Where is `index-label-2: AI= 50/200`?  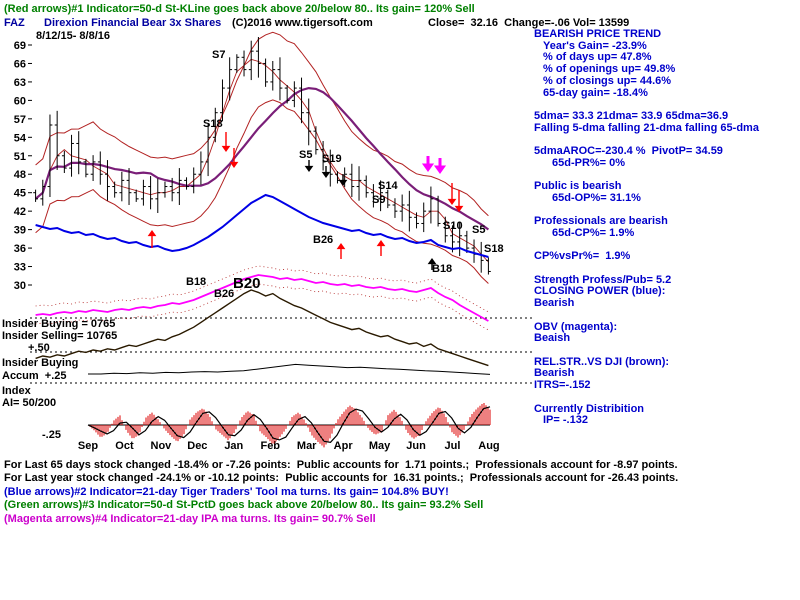
index-label-2: AI= 50/200 is located at coordinates (29, 403).